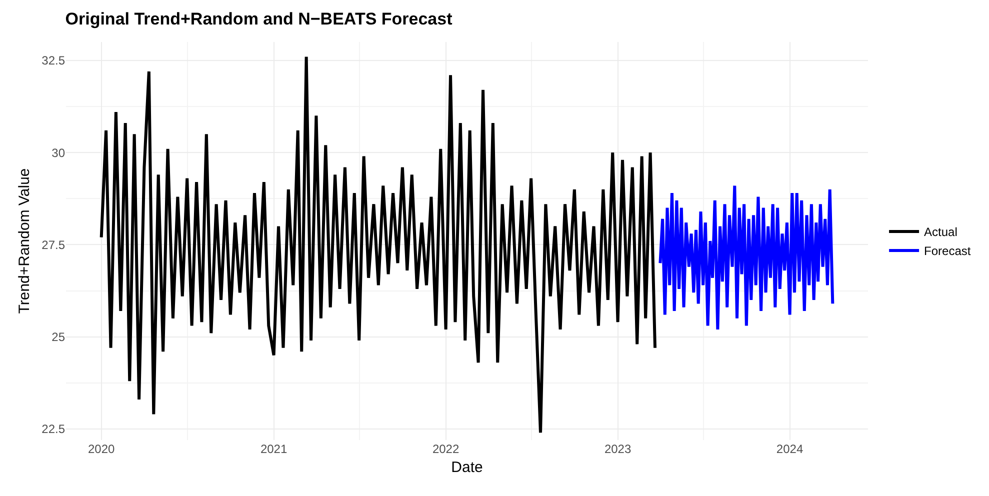 The height and width of the screenshot is (496, 989). Describe the element at coordinates (102, 449) in the screenshot. I see `x-tick-label: 2020` at that location.